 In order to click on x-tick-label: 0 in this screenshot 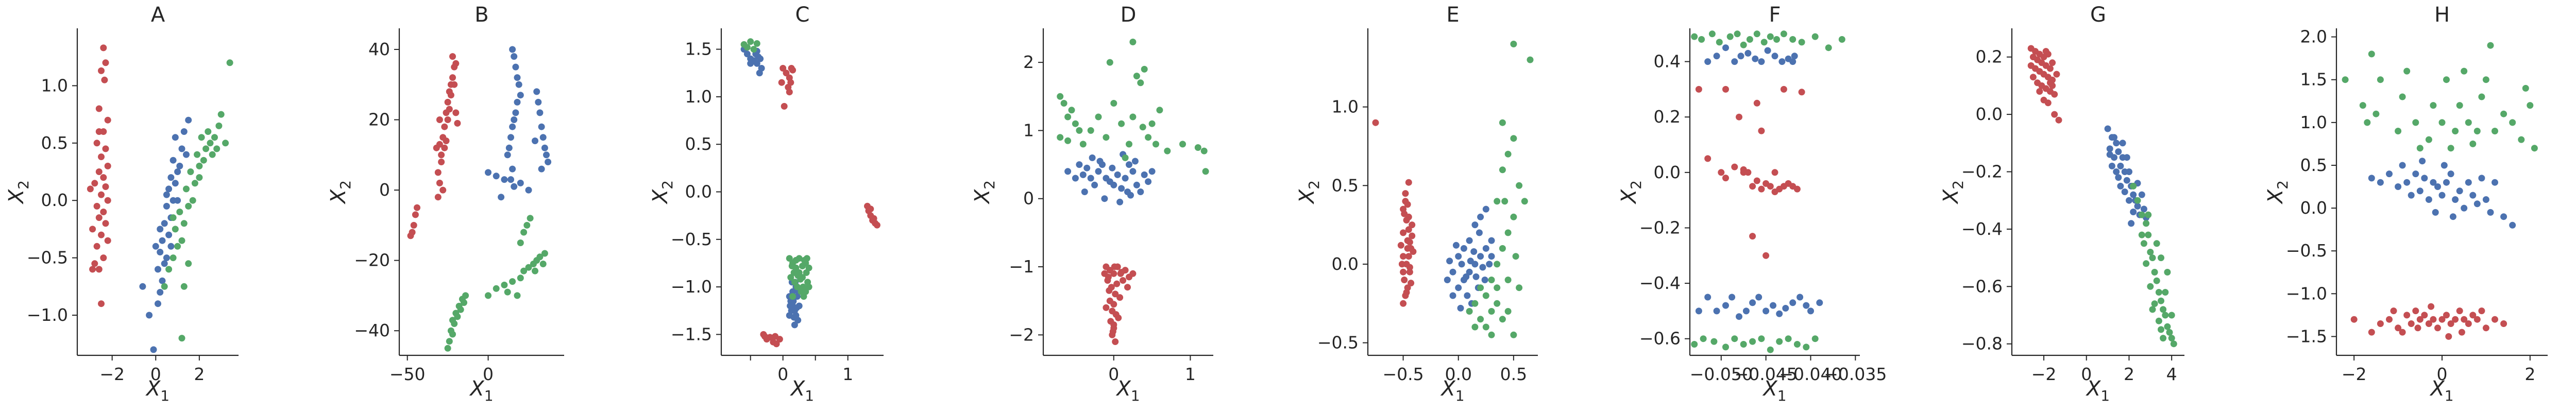, I will do `click(2086, 374)`.